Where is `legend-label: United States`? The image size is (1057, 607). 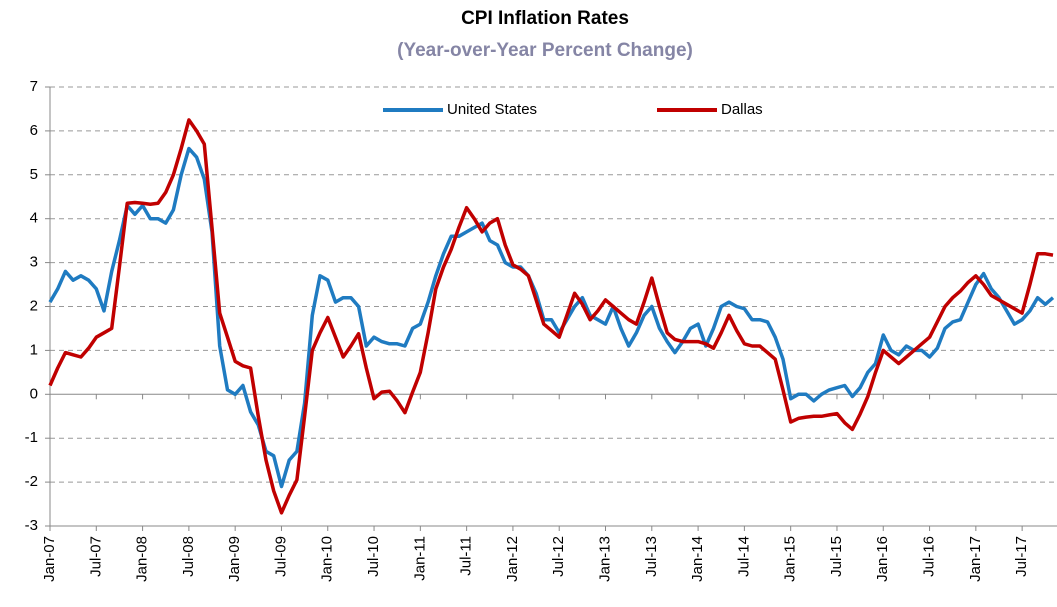 legend-label: United States is located at coordinates (492, 109).